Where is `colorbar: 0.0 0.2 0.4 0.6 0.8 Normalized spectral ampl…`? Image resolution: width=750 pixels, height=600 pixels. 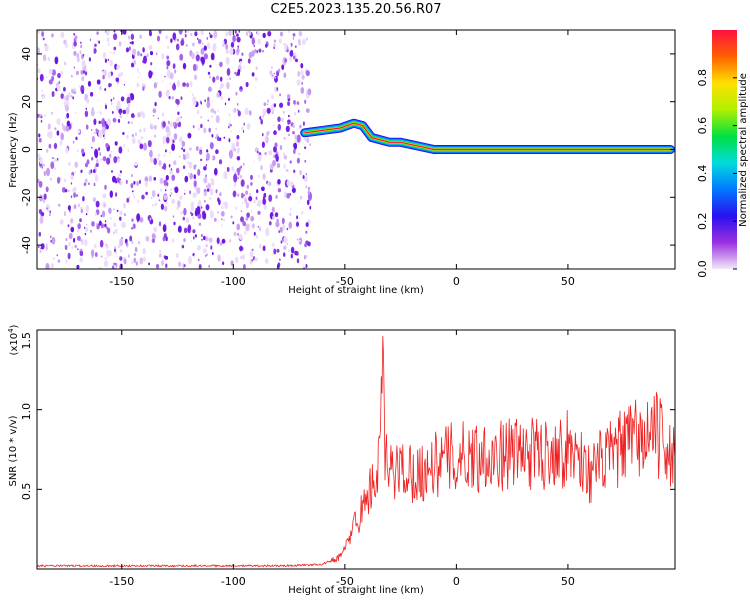
colorbar: 0.0 0.2 0.4 0.6 0.8 Normalized spectral ampl… is located at coordinates (722, 154).